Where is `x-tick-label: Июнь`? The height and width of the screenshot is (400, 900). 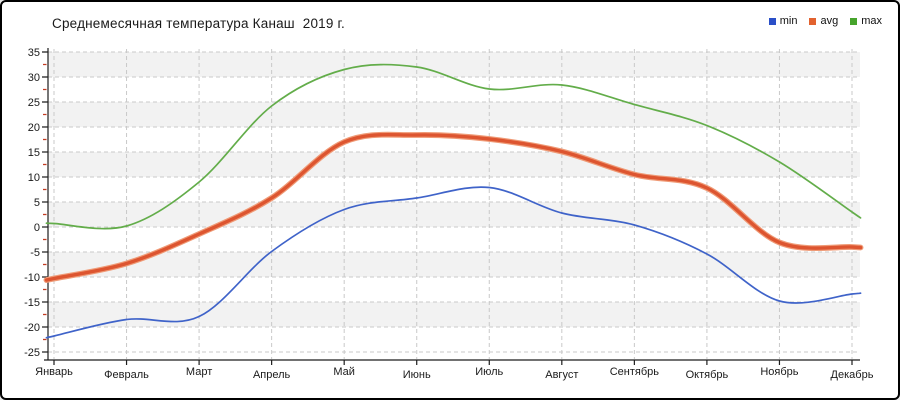
x-tick-label: Июнь is located at coordinates (417, 375).